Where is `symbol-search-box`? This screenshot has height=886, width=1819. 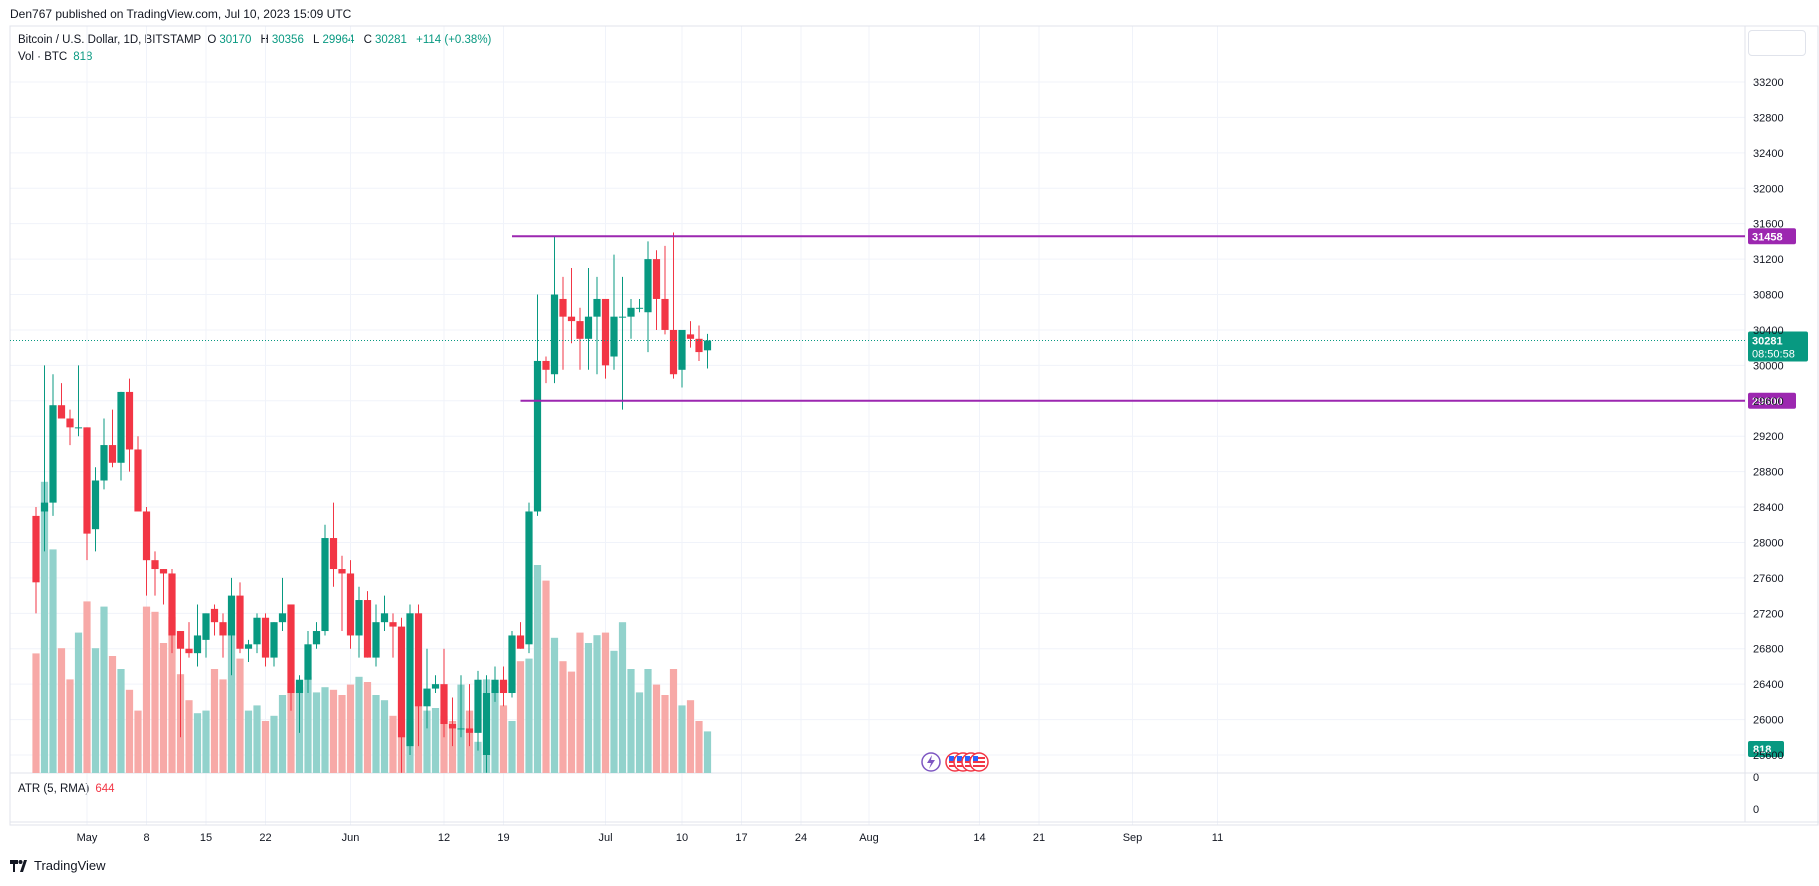 symbol-search-box is located at coordinates (1777, 43).